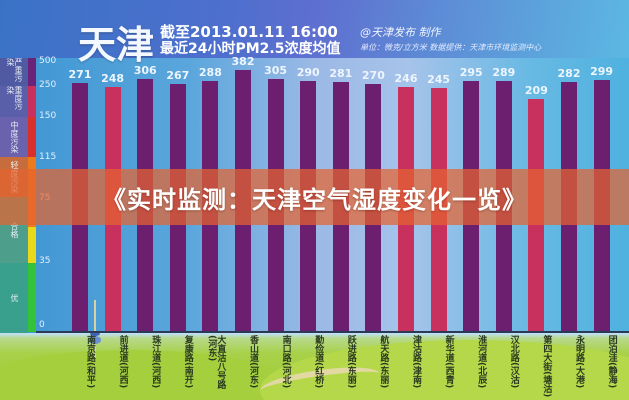 The height and width of the screenshot is (400, 629). What do you see at coordinates (116, 45) in the screenshot?
I see `city-title: 天津` at bounding box center [116, 45].